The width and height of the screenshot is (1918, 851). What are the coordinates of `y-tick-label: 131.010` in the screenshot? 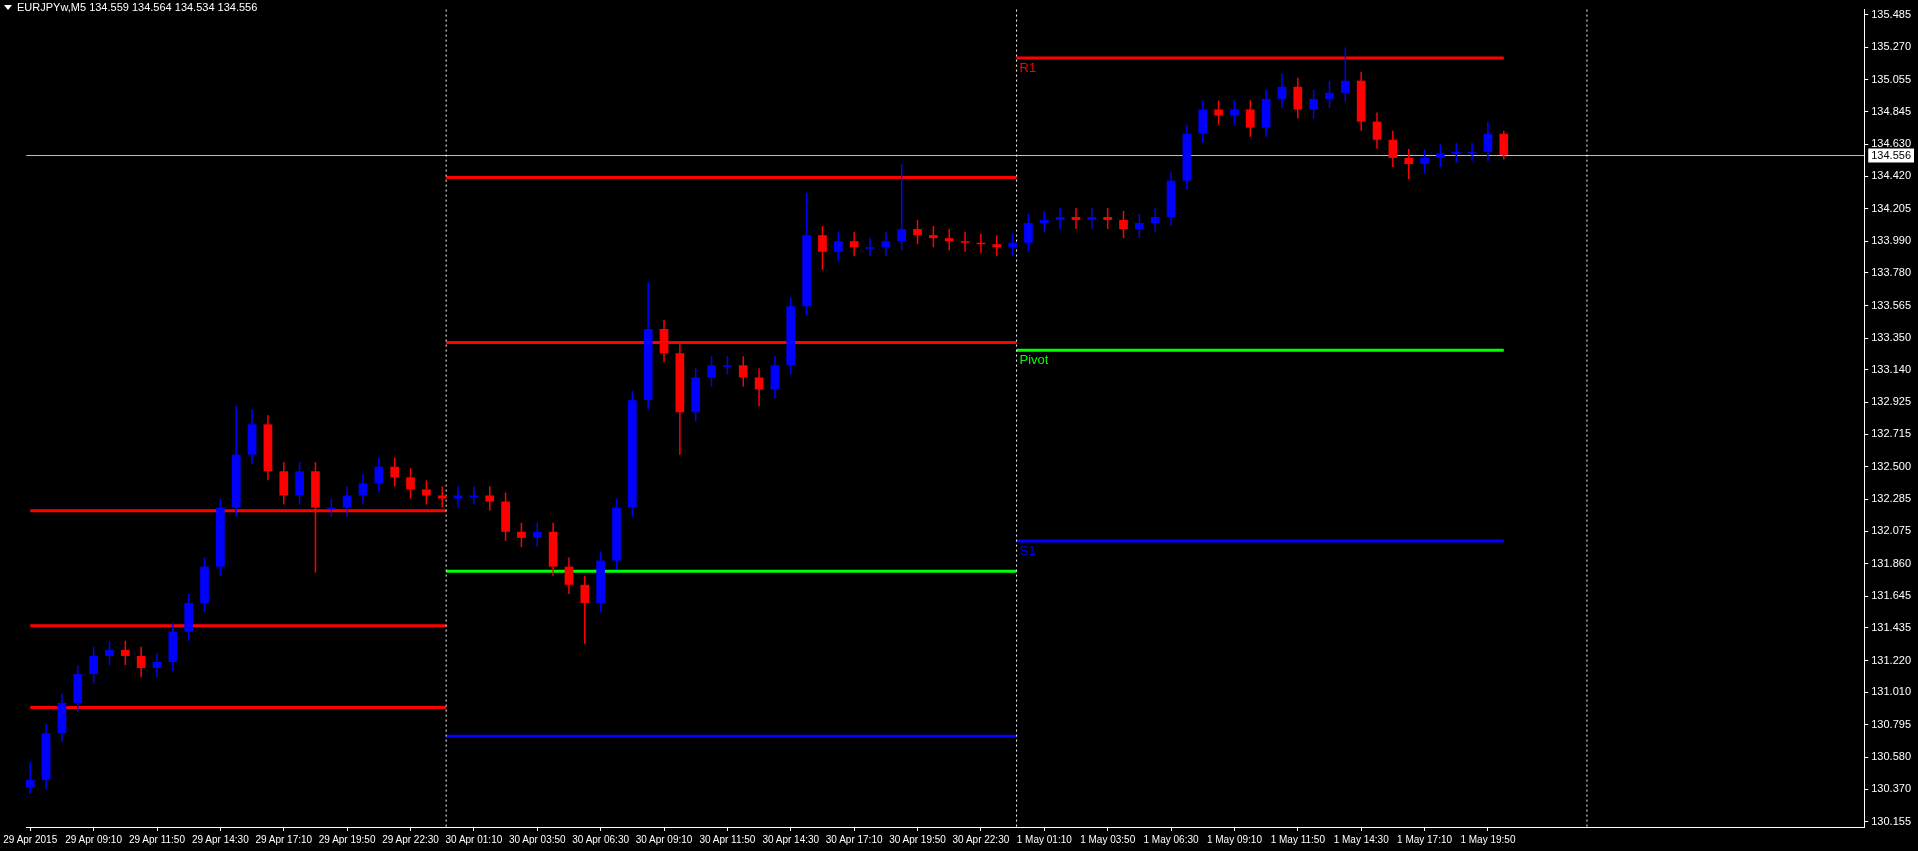 It's located at (1891, 691).